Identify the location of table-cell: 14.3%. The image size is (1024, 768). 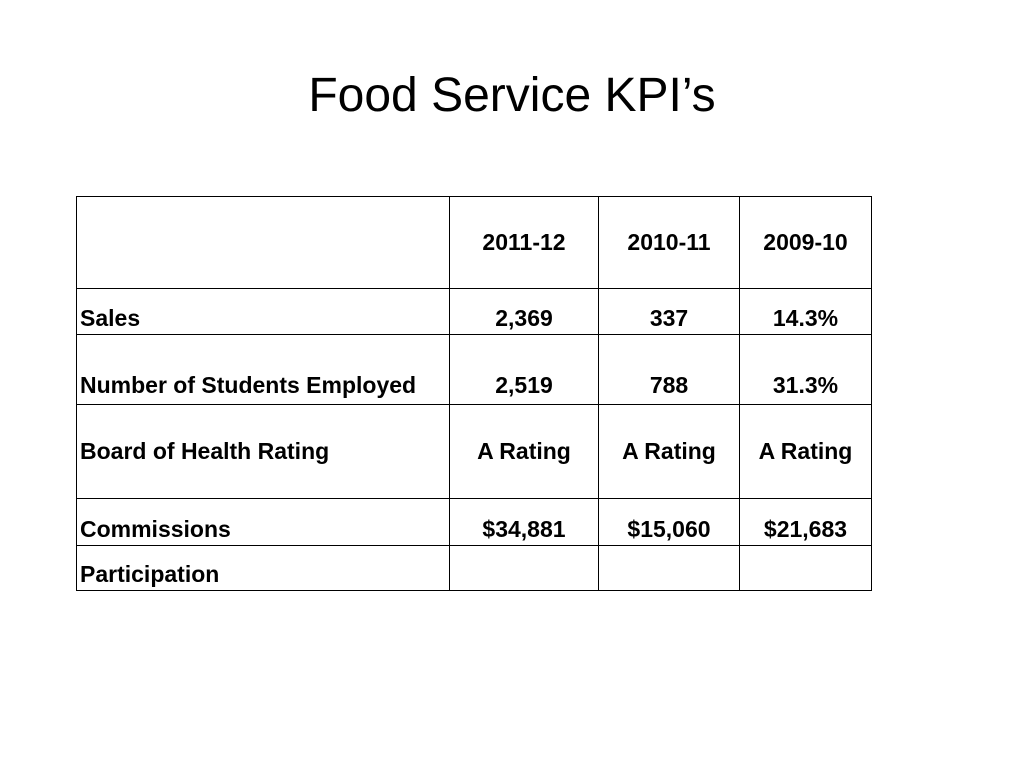
(805, 311).